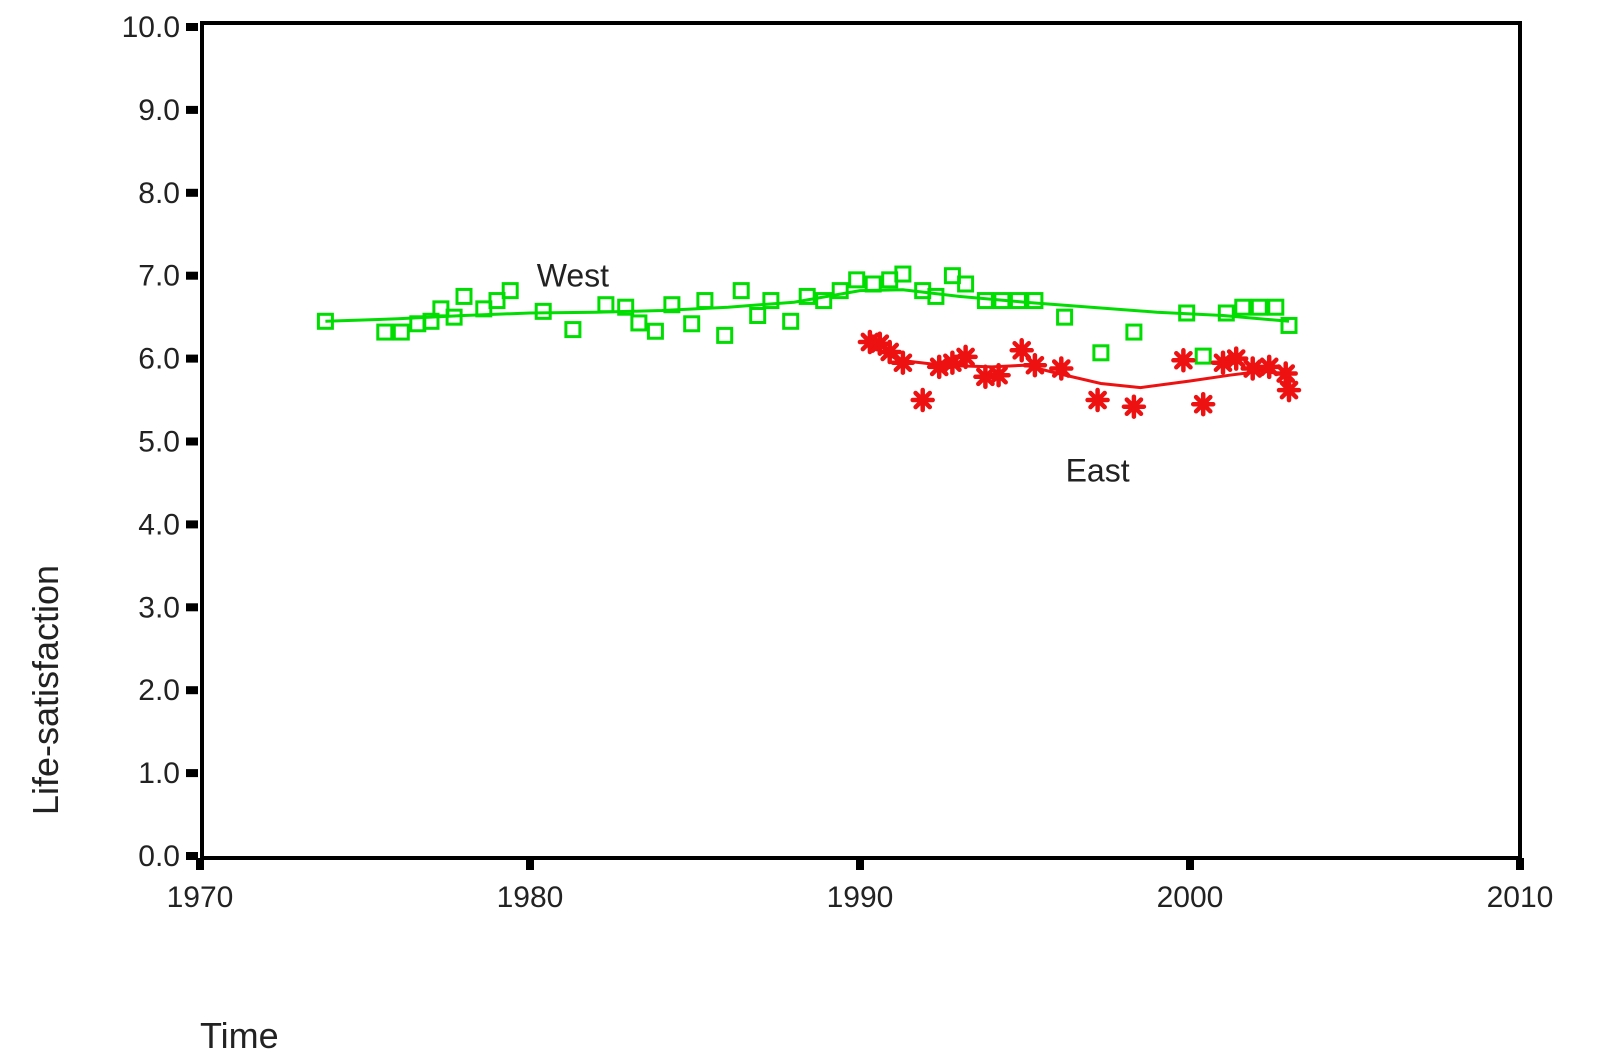  Describe the element at coordinates (1190, 897) in the screenshot. I see `x-tick-label-3: 2000` at that location.